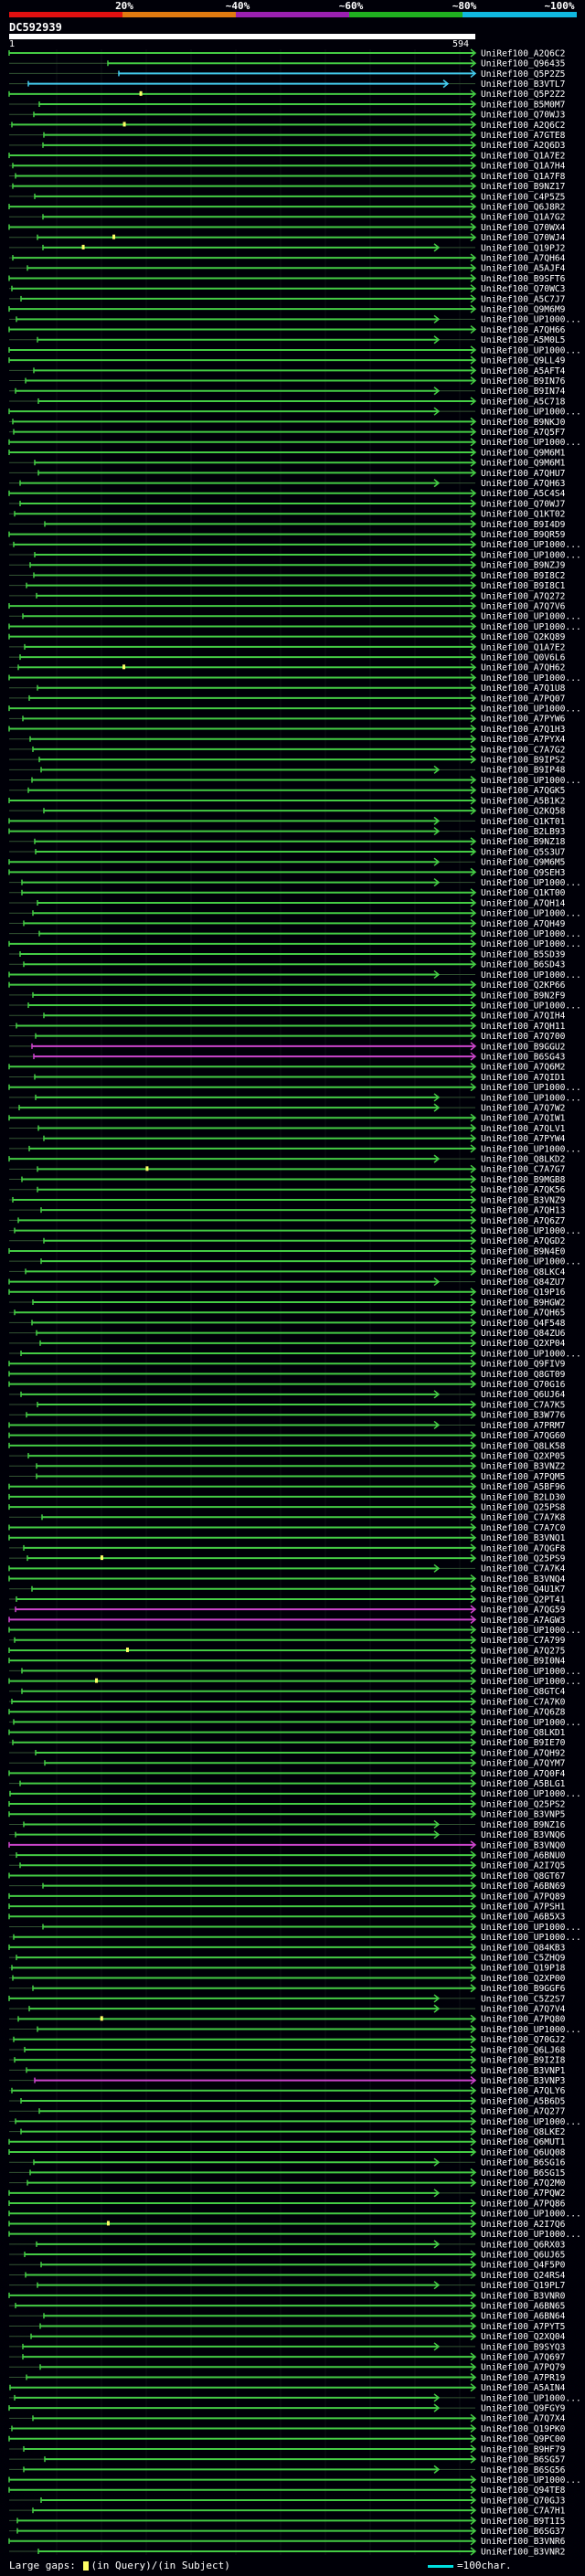 Image resolution: width=585 pixels, height=2576 pixels. I want to click on hit-label: UniRef100_A7QH11, so click(523, 1027).